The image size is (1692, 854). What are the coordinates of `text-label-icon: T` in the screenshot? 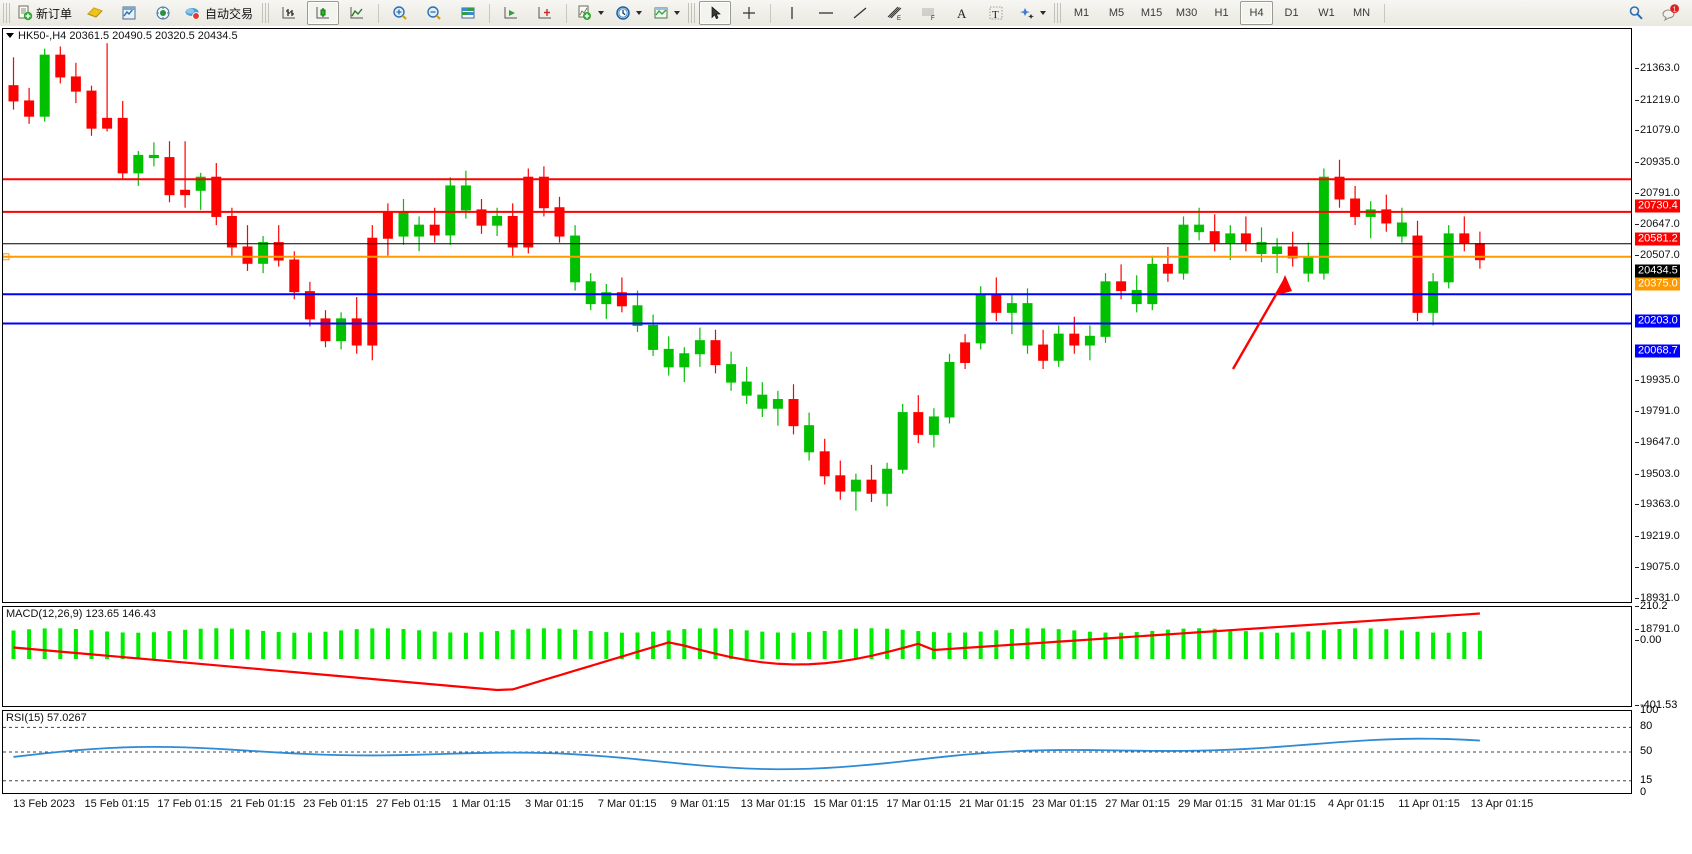 It's located at (996, 13).